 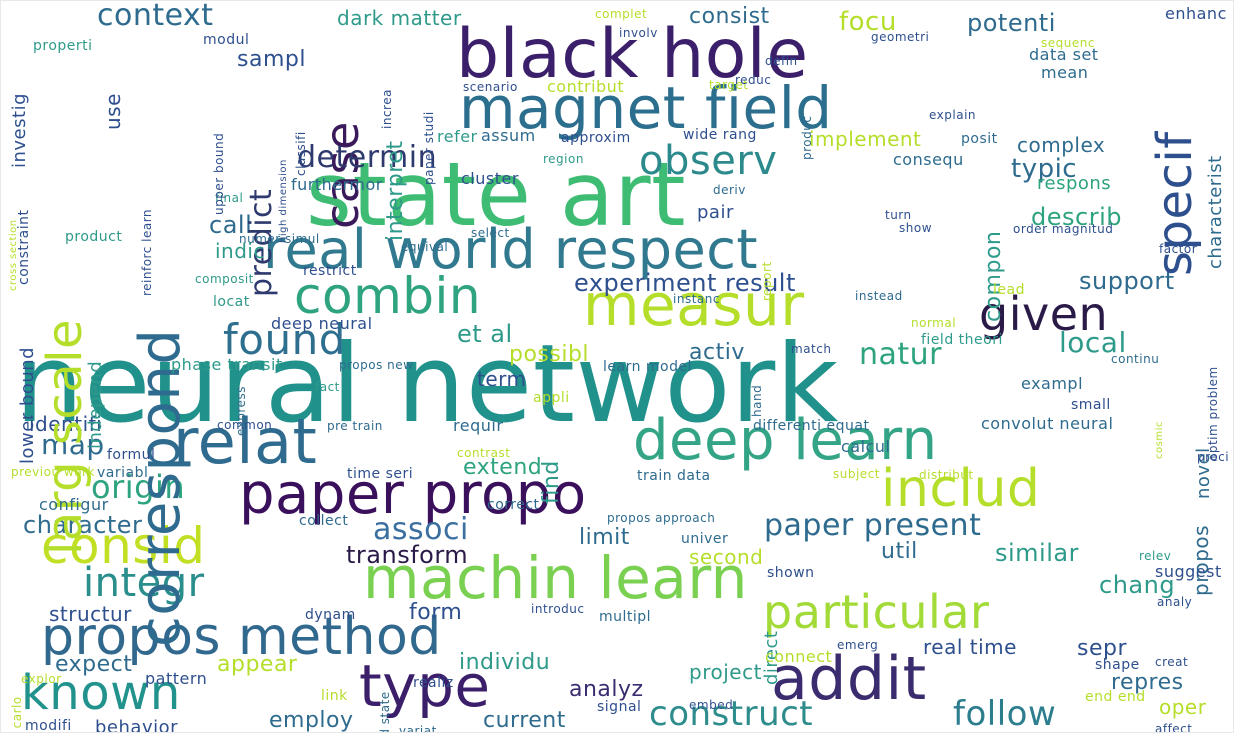 What do you see at coordinates (1201, 560) in the screenshot?
I see `word-propos: propos` at bounding box center [1201, 560].